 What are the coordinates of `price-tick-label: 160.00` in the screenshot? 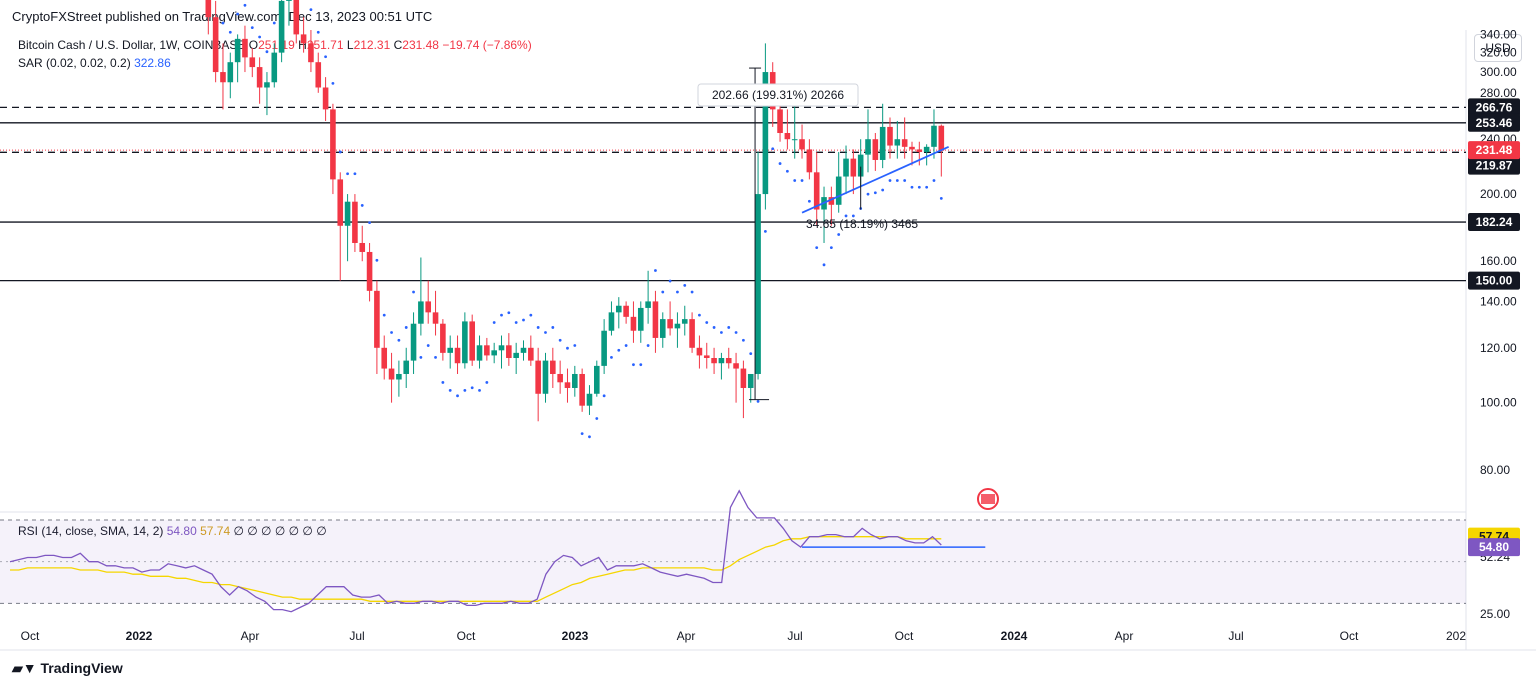 It's located at (1498, 261).